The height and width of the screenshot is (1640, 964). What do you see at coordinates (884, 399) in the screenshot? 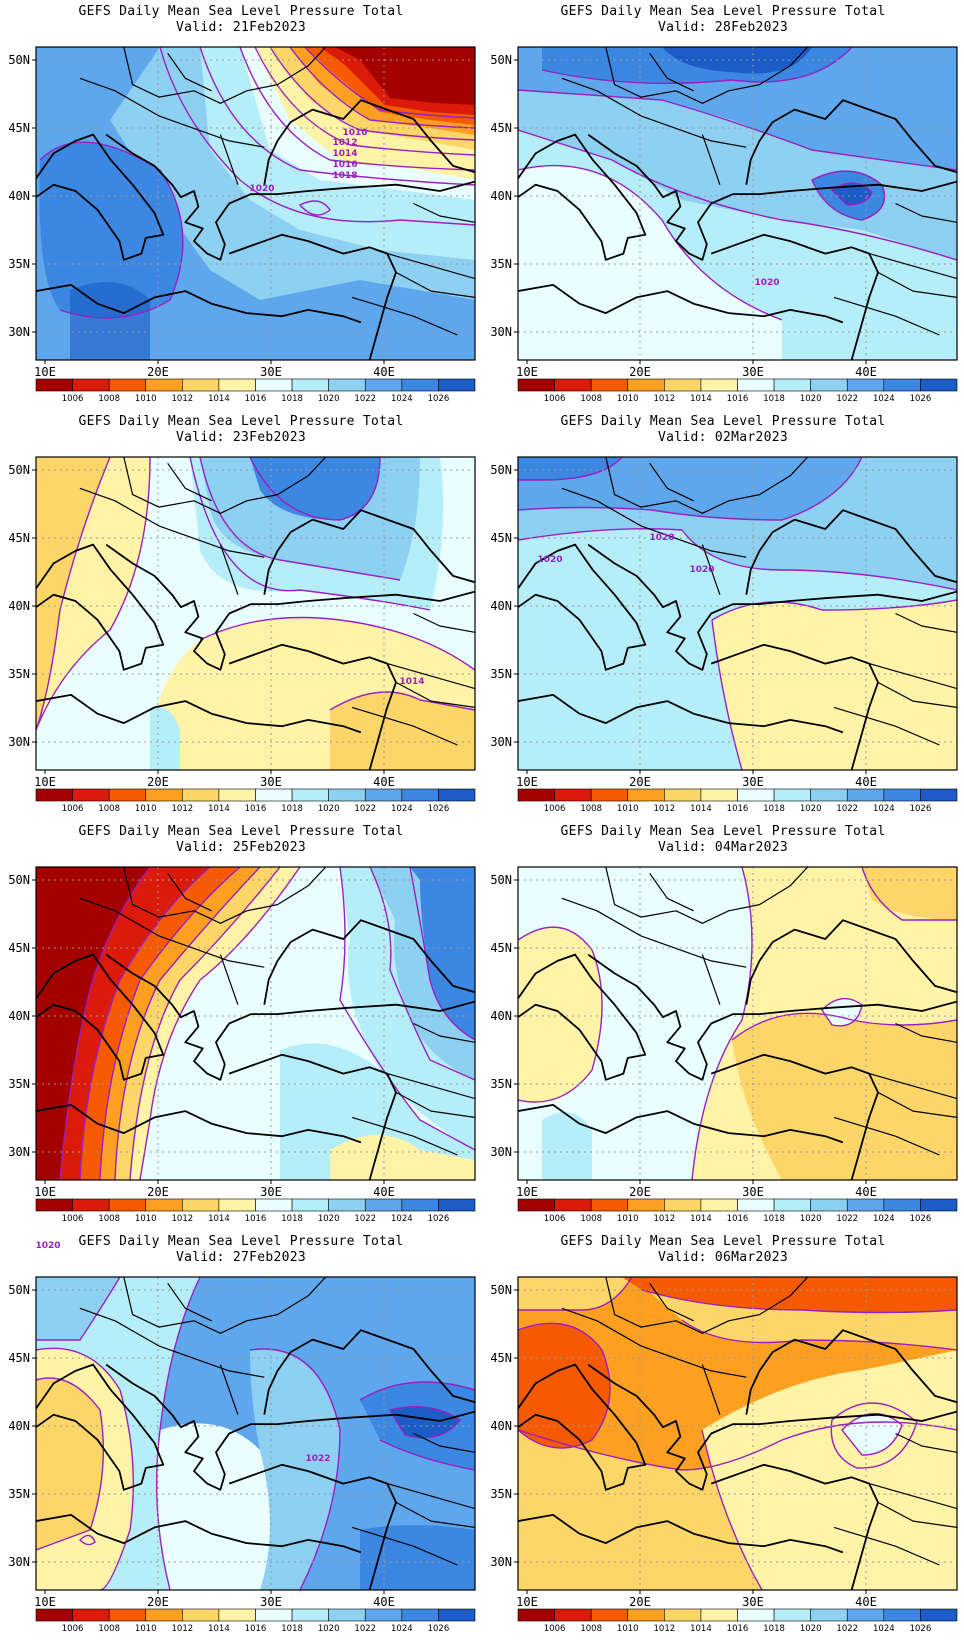
I see `colorbar-label: 1024` at bounding box center [884, 399].